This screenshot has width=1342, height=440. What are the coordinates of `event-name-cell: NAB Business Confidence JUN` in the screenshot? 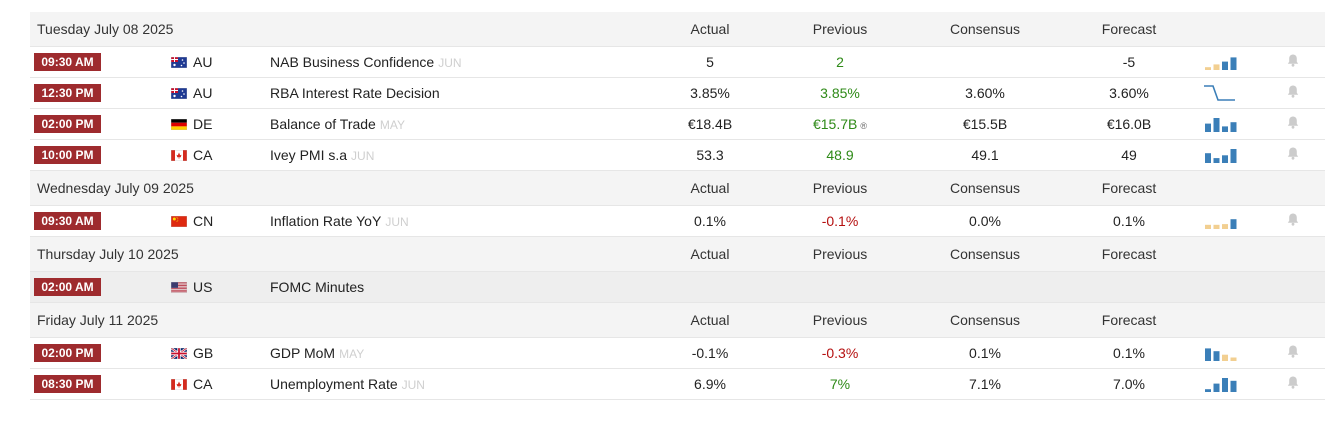 It's located at (366, 62).